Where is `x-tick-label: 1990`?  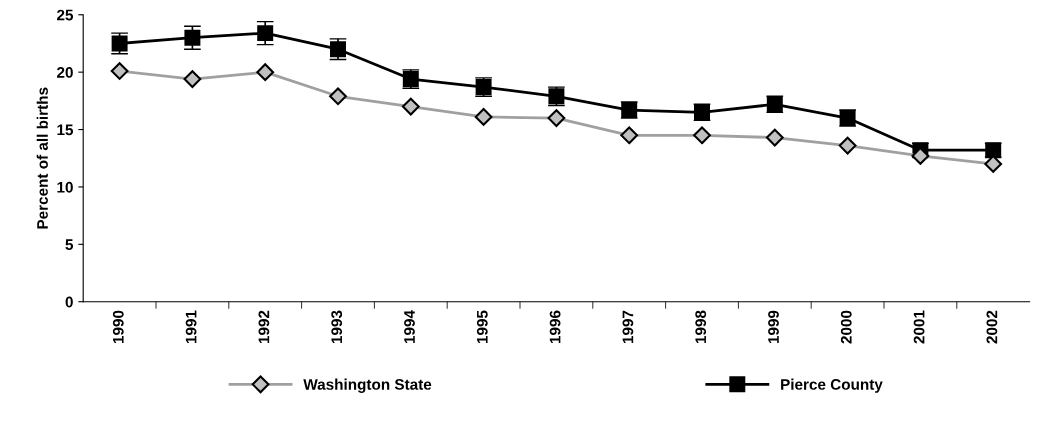
x-tick-label: 1990 is located at coordinates (118, 327).